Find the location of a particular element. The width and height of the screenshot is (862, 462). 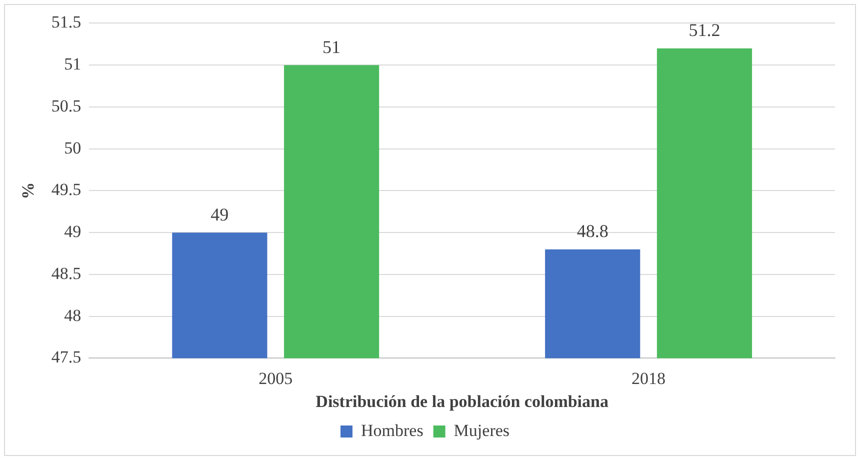

legend-label: Hombres is located at coordinates (392, 430).